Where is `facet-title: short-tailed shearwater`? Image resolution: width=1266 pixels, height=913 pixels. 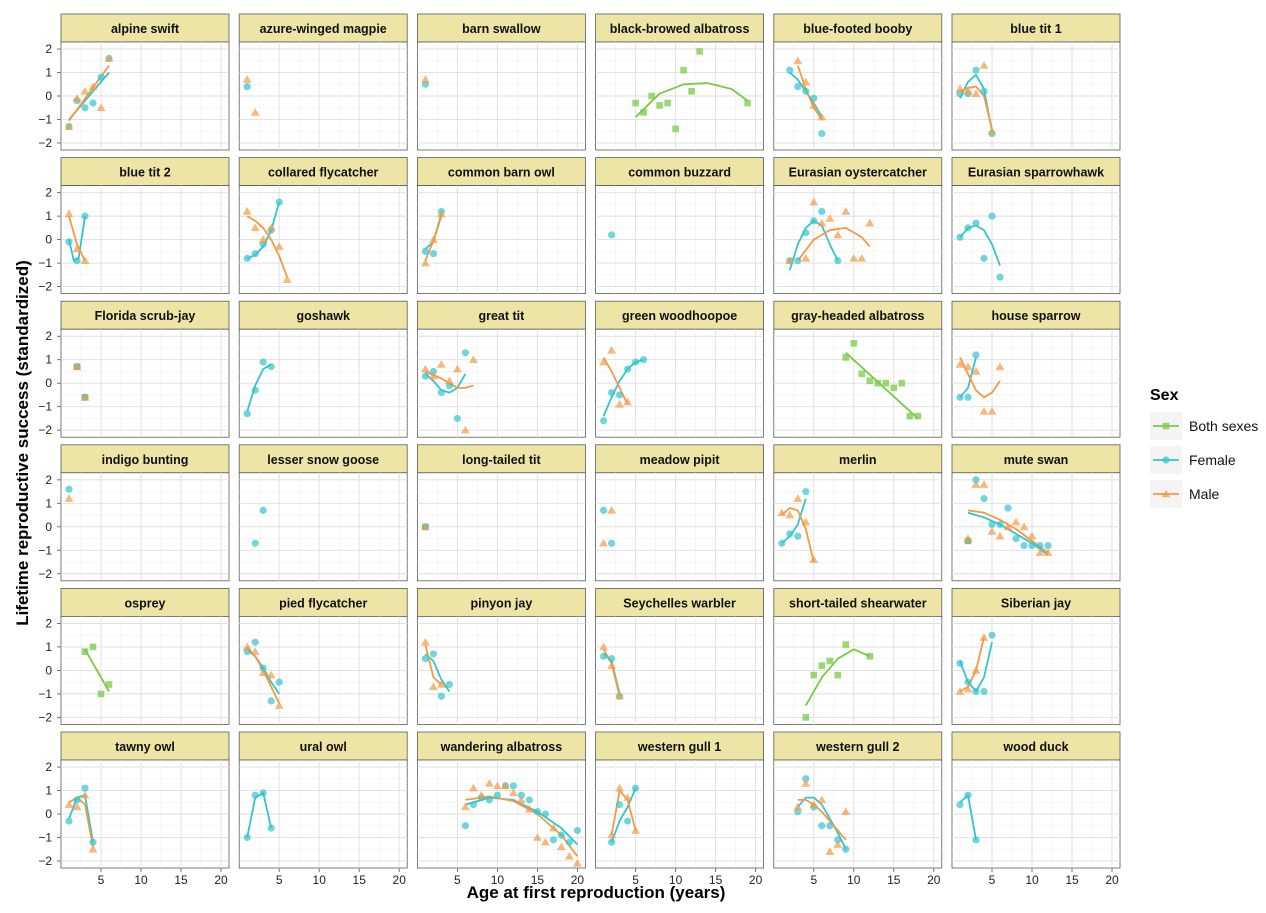 facet-title: short-tailed shearwater is located at coordinates (858, 603).